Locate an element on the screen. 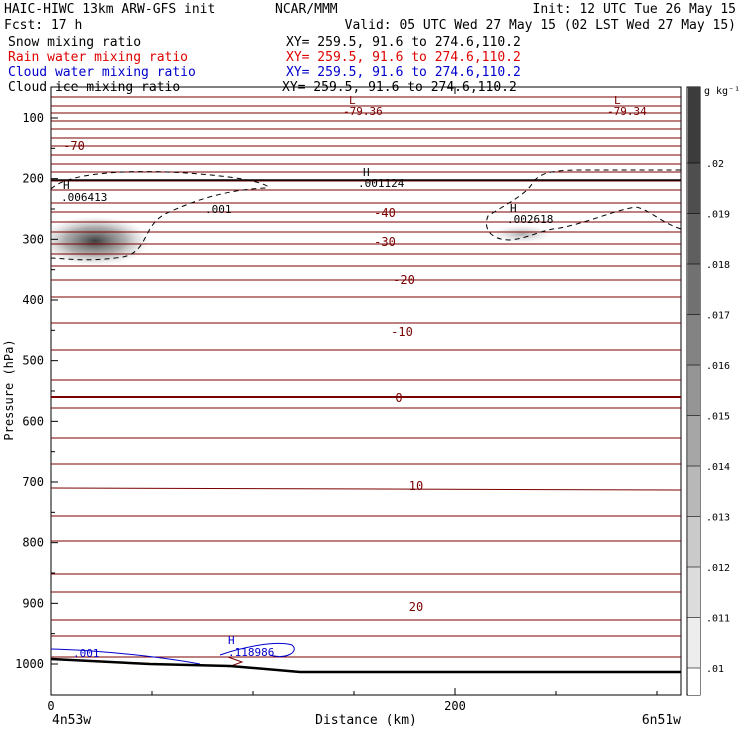 The height and width of the screenshot is (740, 740). snow-high-marker-2: H is located at coordinates (366, 172).